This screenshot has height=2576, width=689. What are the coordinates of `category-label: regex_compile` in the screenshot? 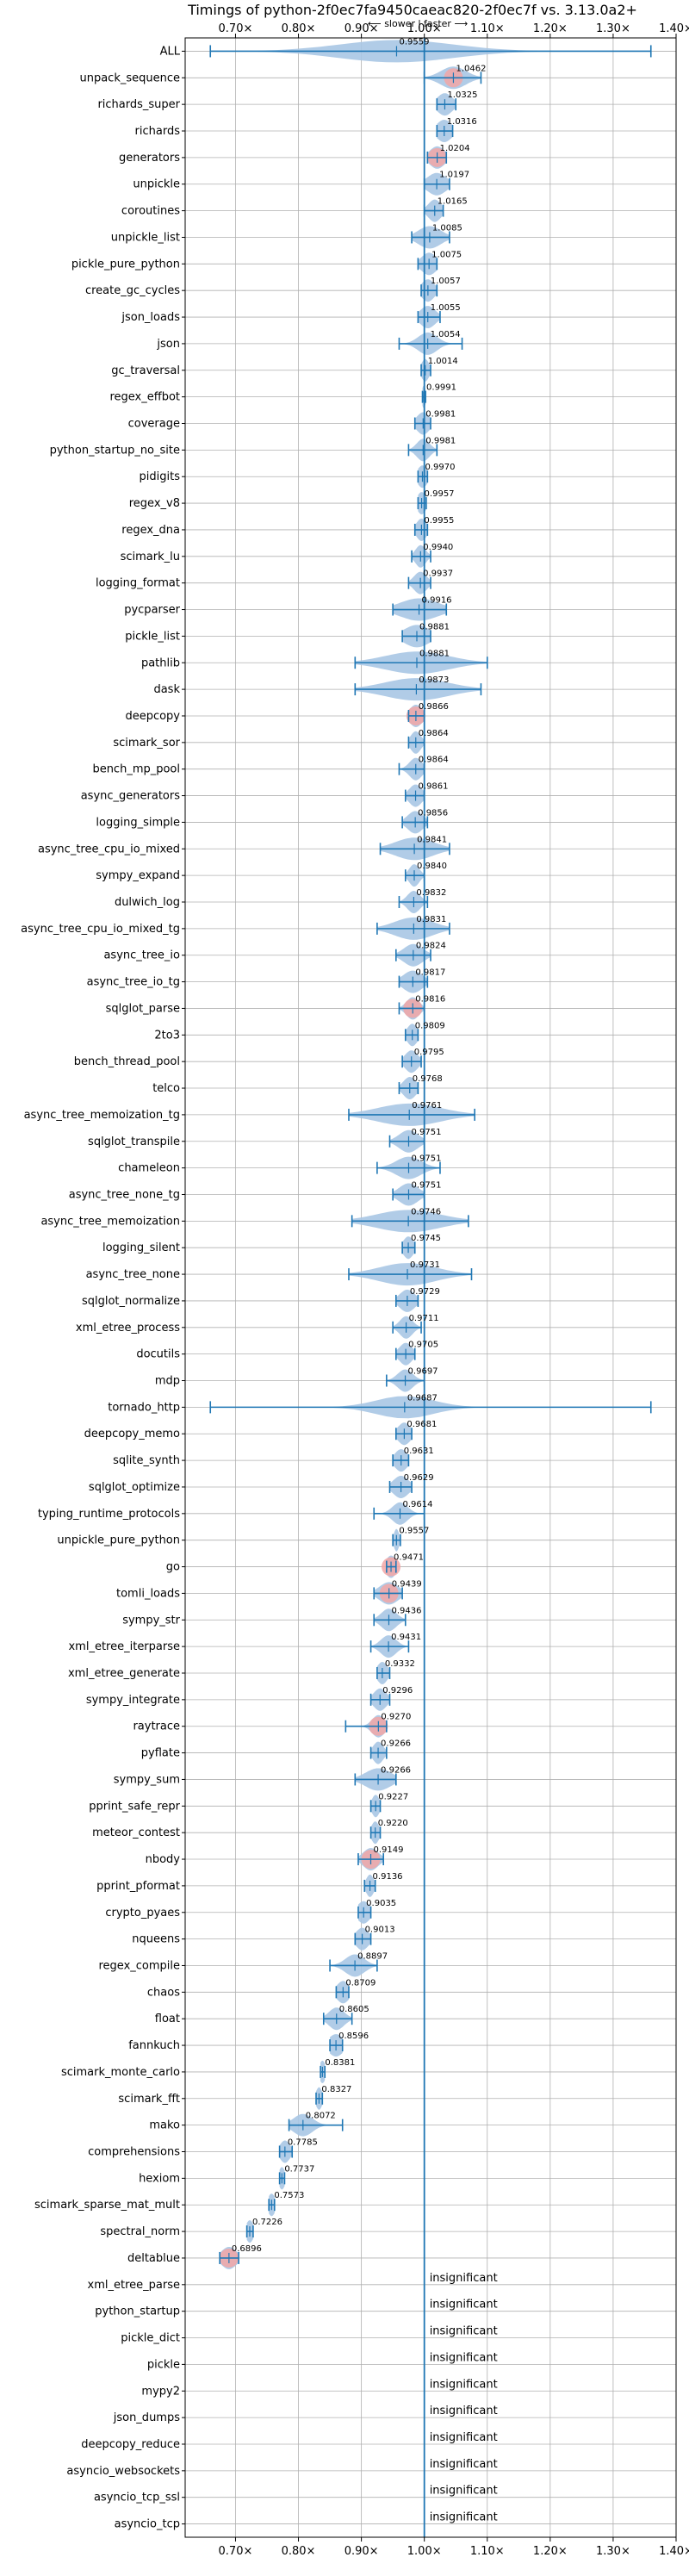 It's located at (139, 1966).